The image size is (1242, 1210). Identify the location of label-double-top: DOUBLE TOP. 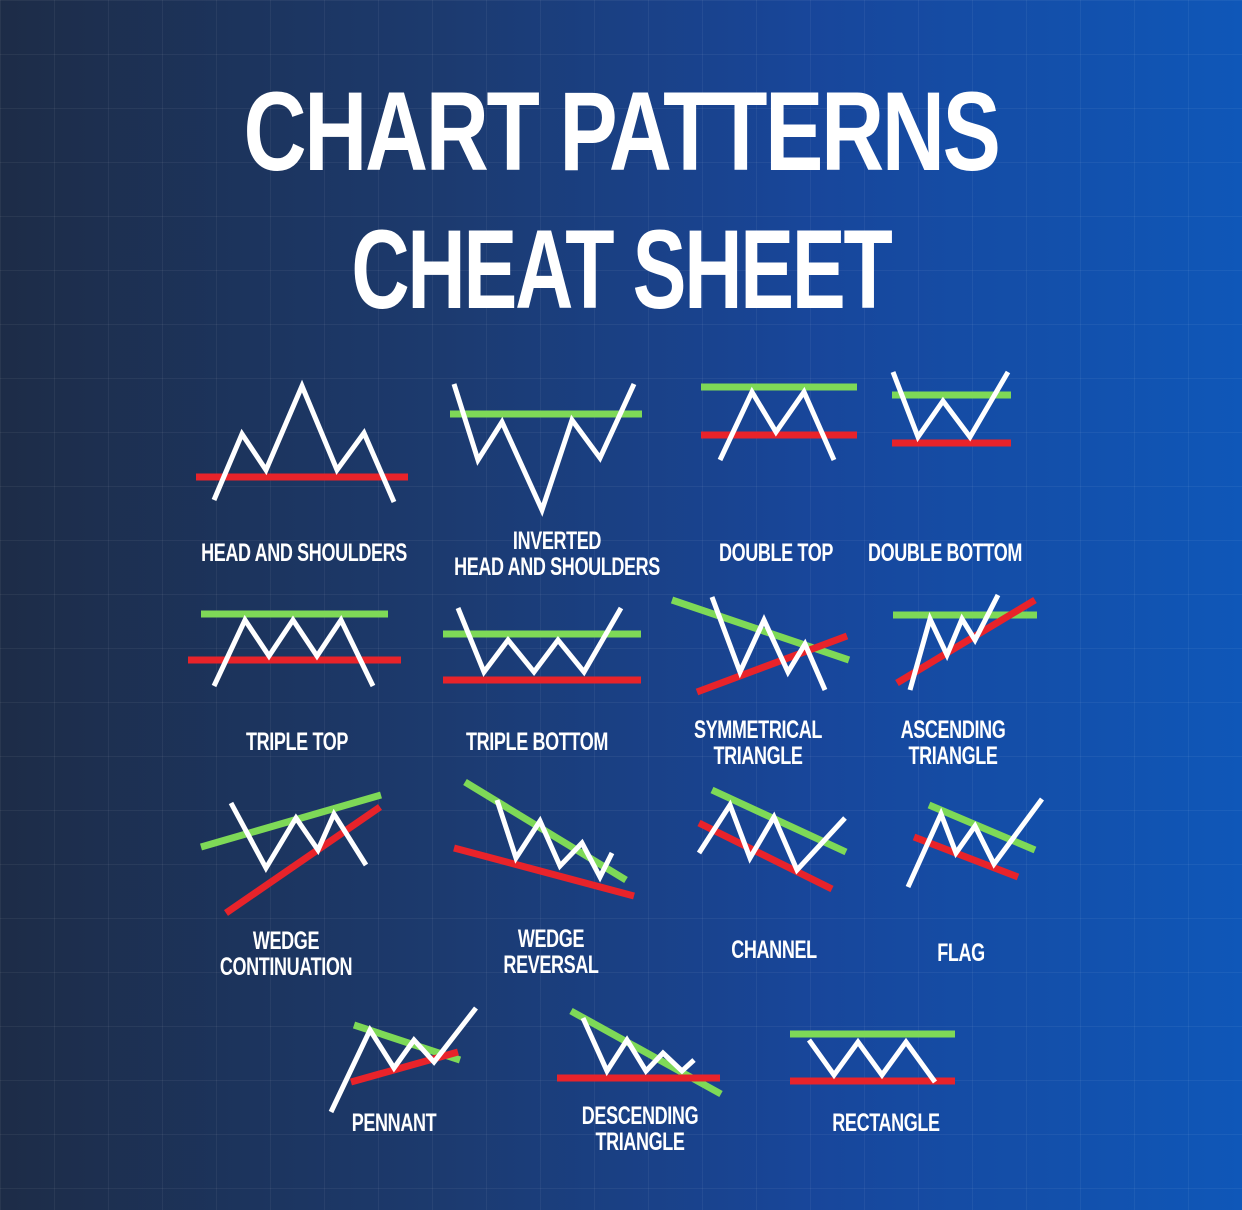
(776, 553).